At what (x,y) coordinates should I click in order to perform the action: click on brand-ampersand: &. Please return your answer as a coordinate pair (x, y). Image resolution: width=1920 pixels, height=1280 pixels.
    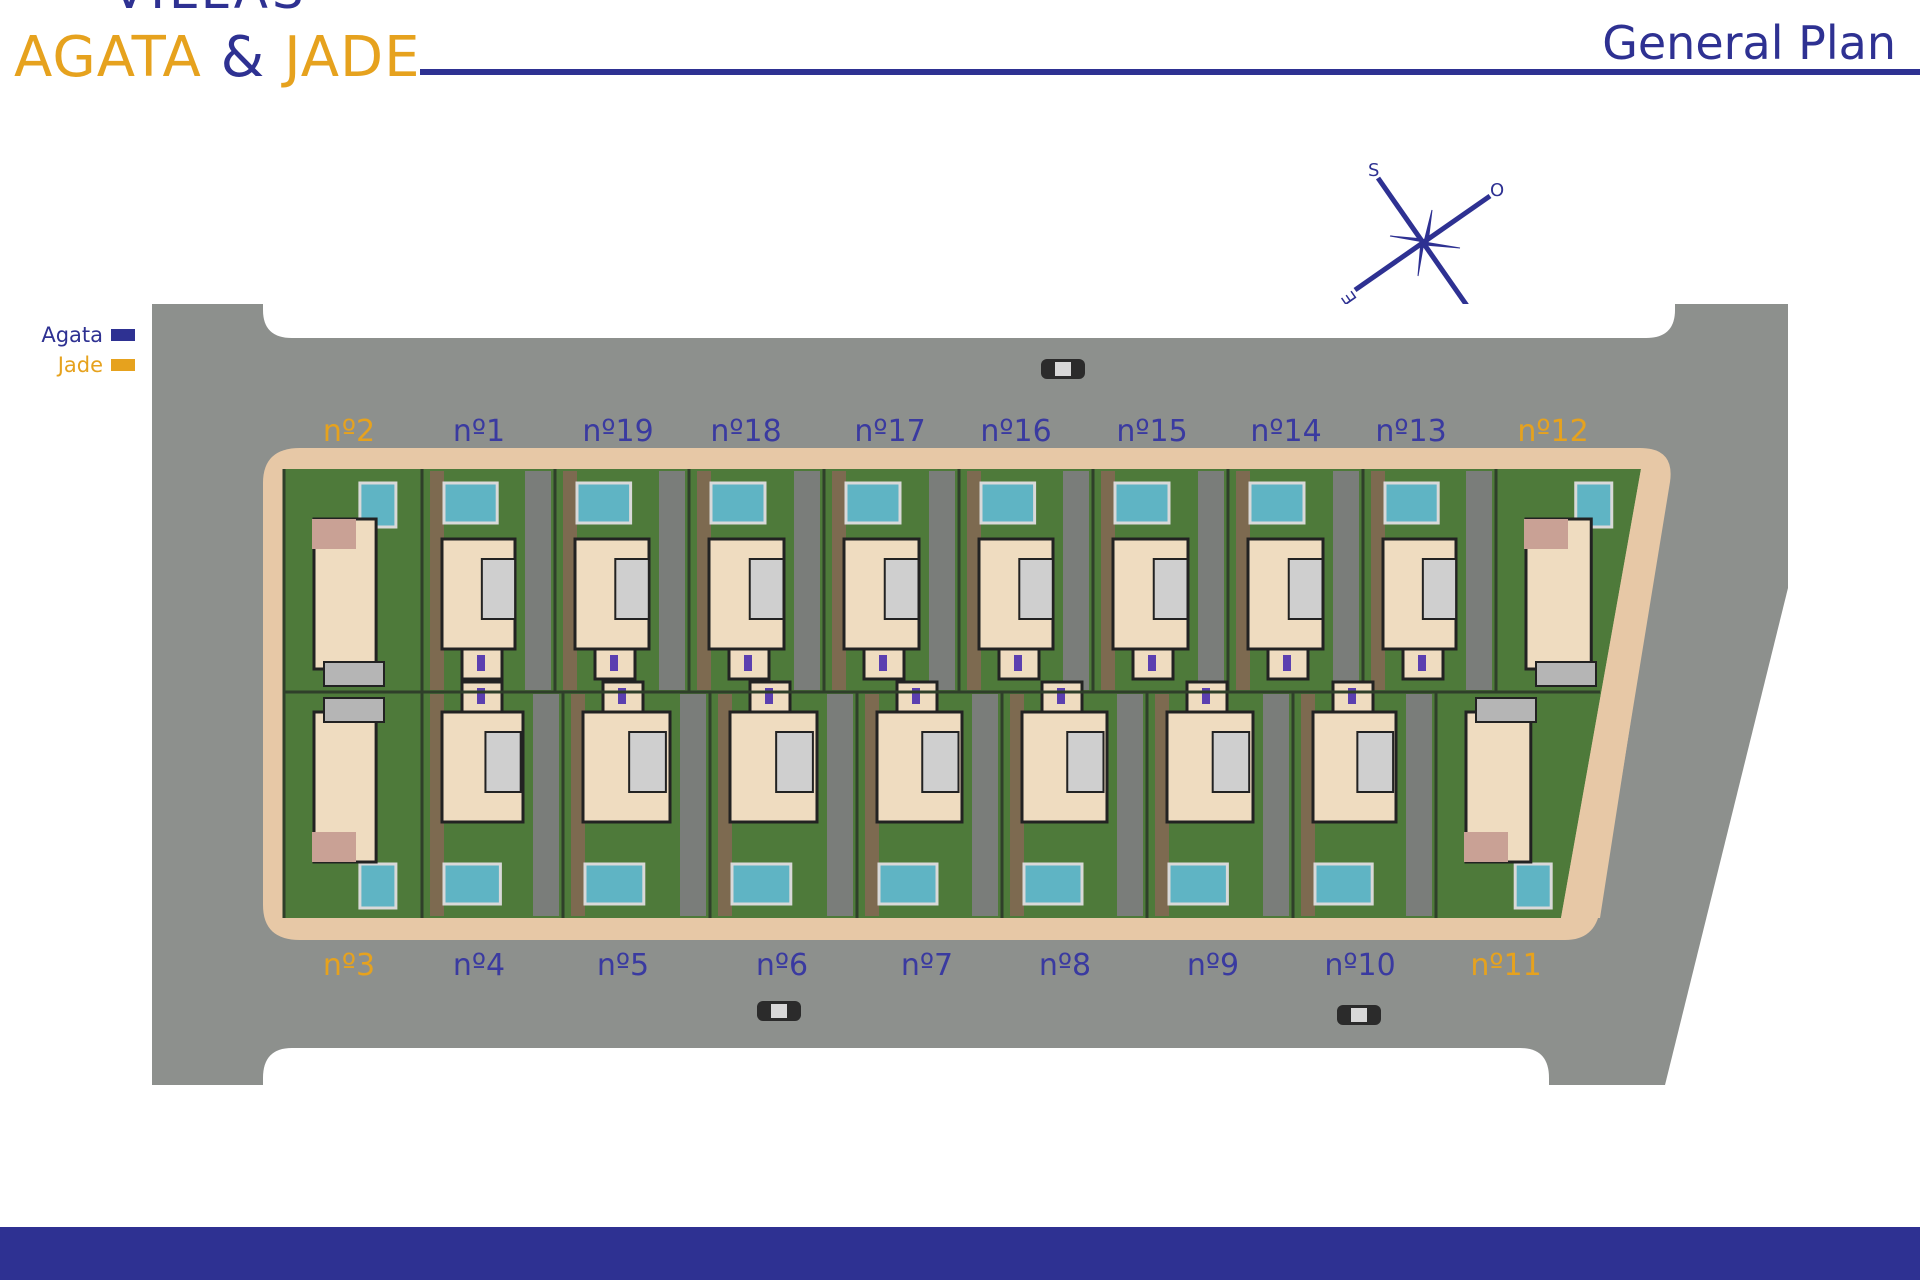
    Looking at the image, I should click on (243, 57).